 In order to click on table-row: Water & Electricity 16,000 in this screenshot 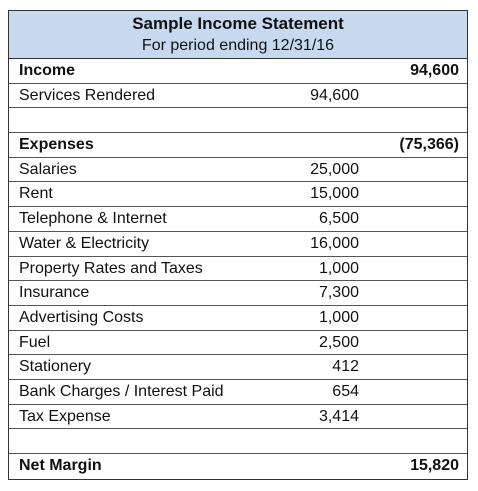, I will do `click(238, 244)`.